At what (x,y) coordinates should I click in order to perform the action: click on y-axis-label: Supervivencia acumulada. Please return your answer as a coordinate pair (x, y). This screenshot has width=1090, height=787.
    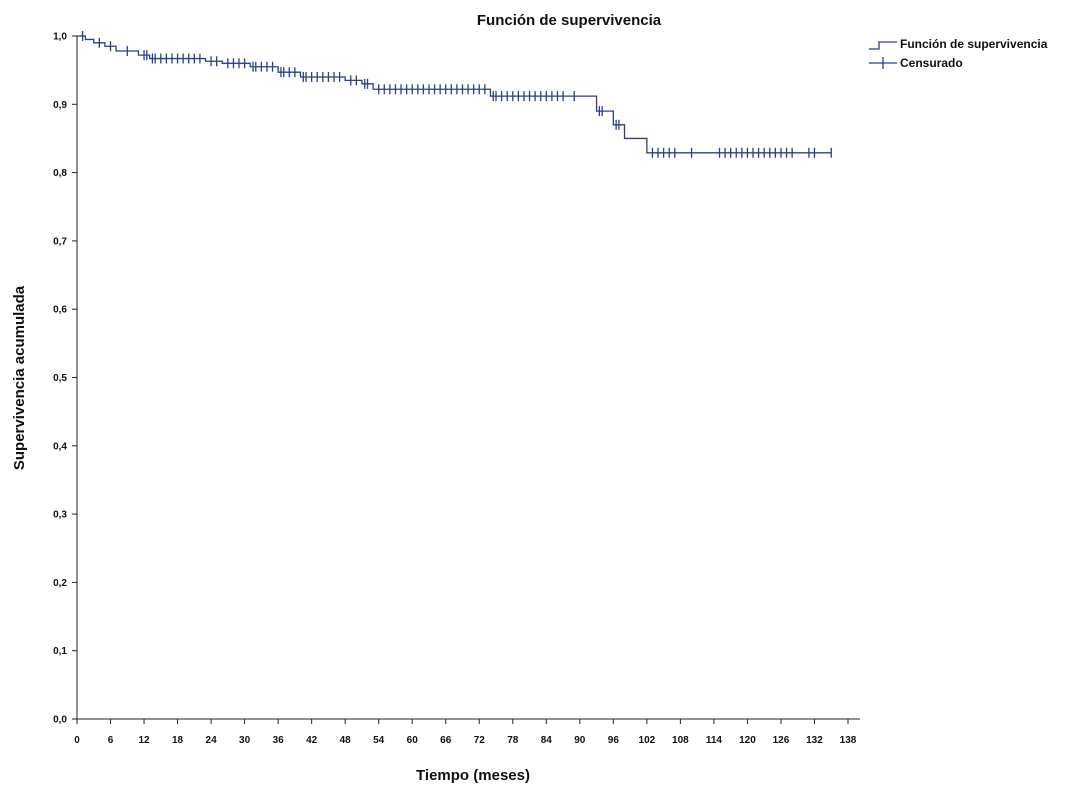
    Looking at the image, I should click on (19, 377).